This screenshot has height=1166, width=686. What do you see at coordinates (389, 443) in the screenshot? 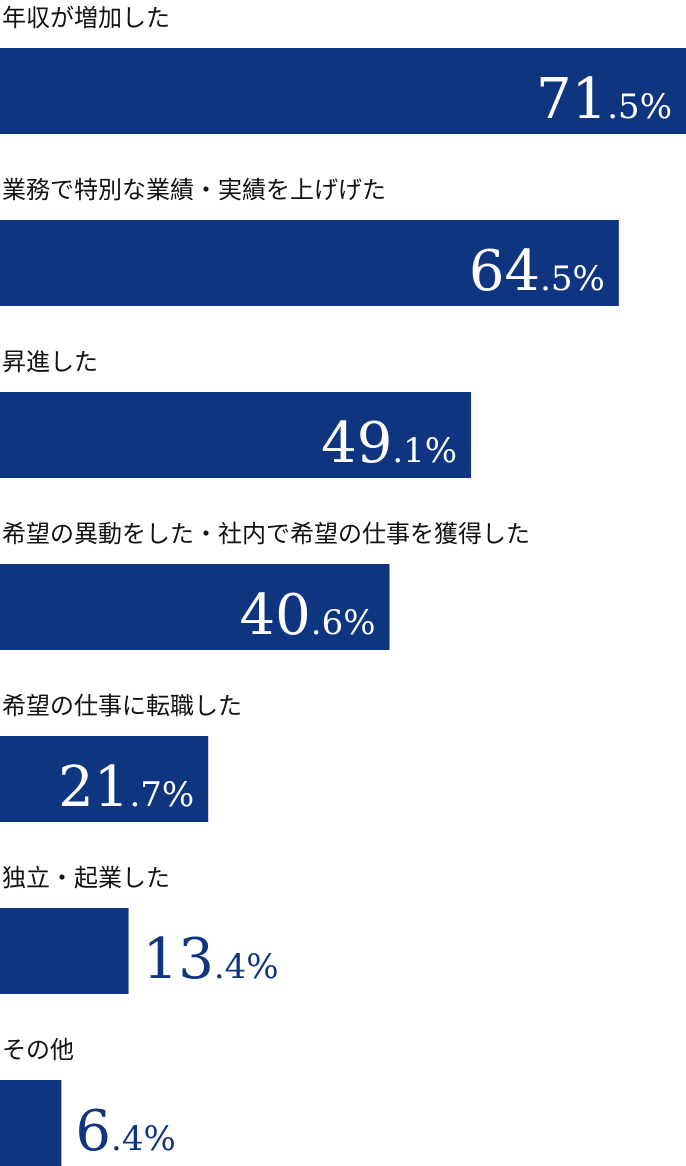
I see `value-label: 49.1%` at bounding box center [389, 443].